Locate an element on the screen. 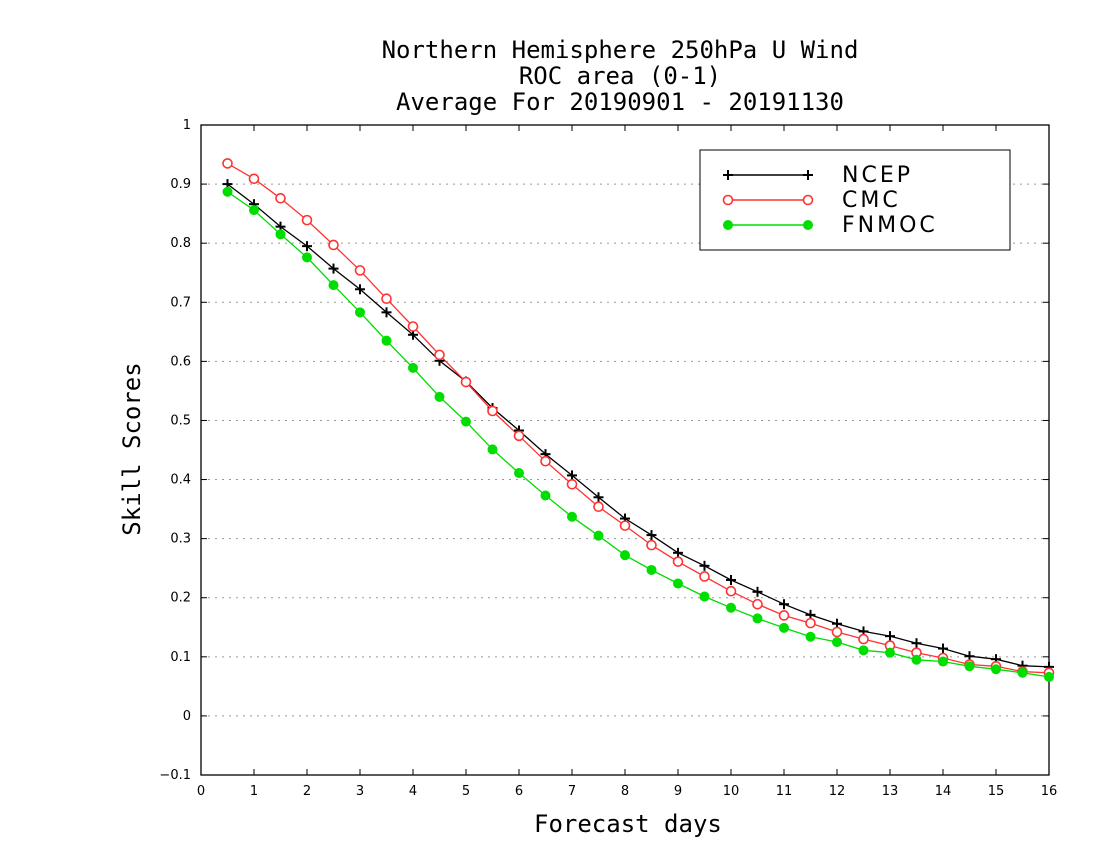 This screenshot has width=1100, height=850. y-tick-label: 0 is located at coordinates (187, 716).